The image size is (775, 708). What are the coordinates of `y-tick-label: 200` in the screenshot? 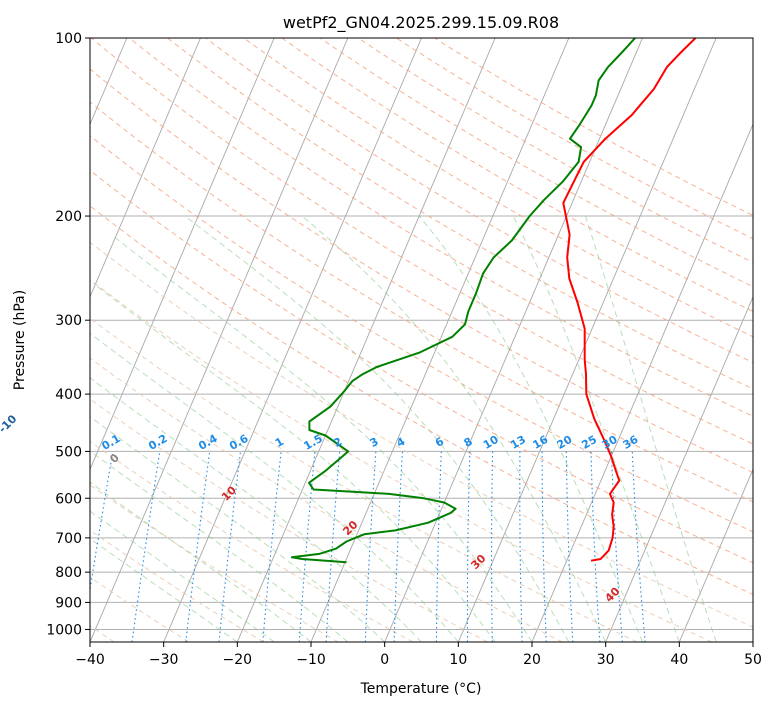 It's located at (68, 217).